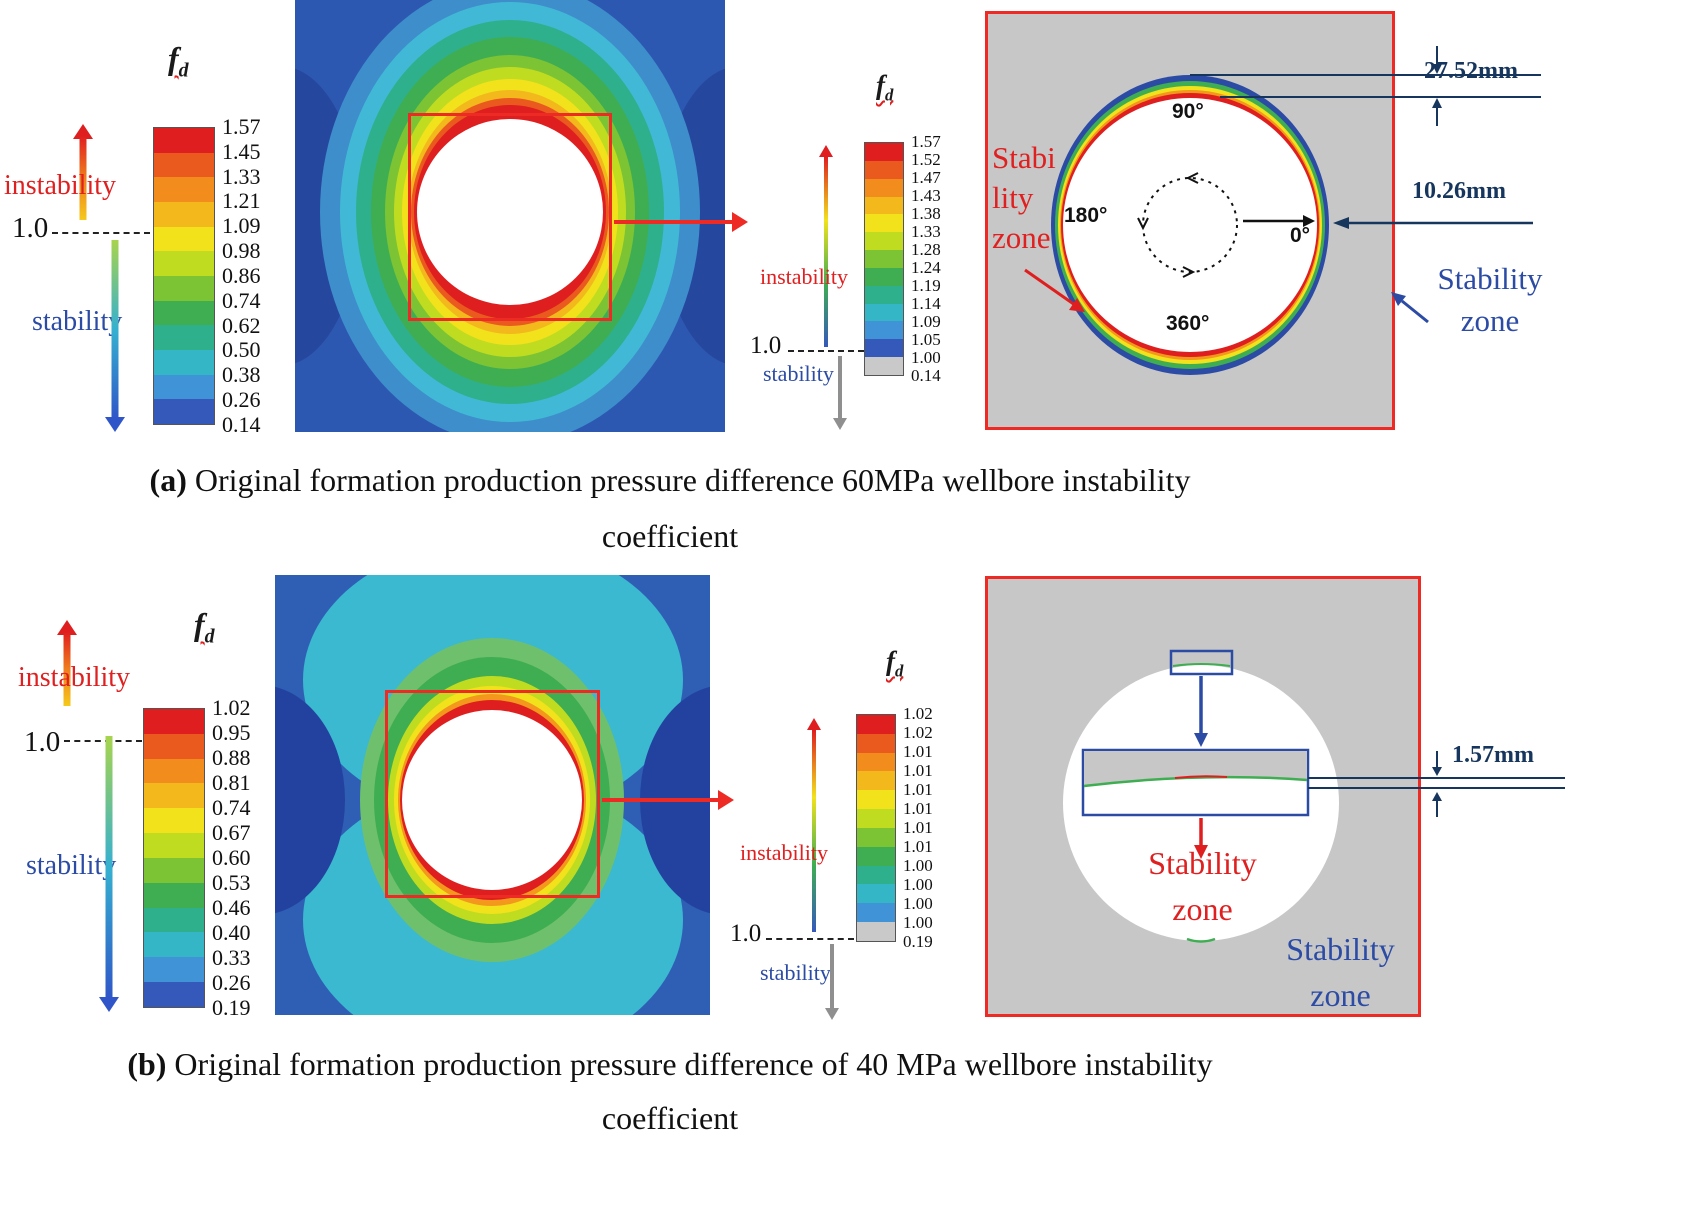  What do you see at coordinates (1188, 323) in the screenshot?
I see `angle-label-360: 360°` at bounding box center [1188, 323].